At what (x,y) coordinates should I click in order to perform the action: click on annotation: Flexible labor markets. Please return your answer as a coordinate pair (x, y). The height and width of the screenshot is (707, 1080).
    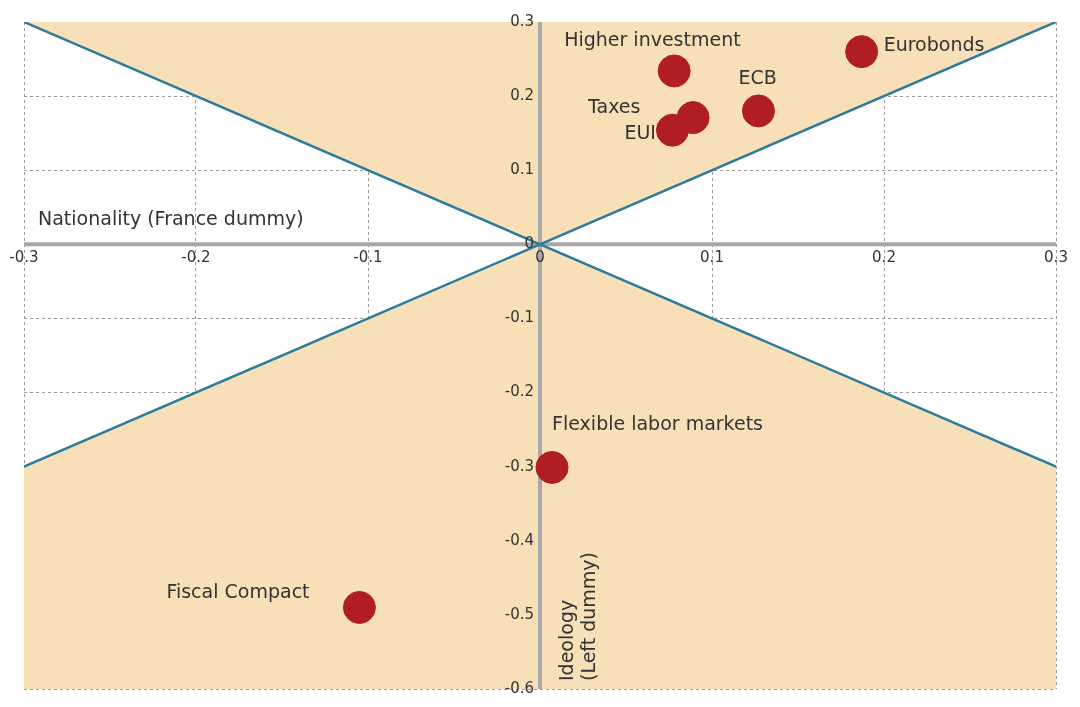
    Looking at the image, I should click on (657, 423).